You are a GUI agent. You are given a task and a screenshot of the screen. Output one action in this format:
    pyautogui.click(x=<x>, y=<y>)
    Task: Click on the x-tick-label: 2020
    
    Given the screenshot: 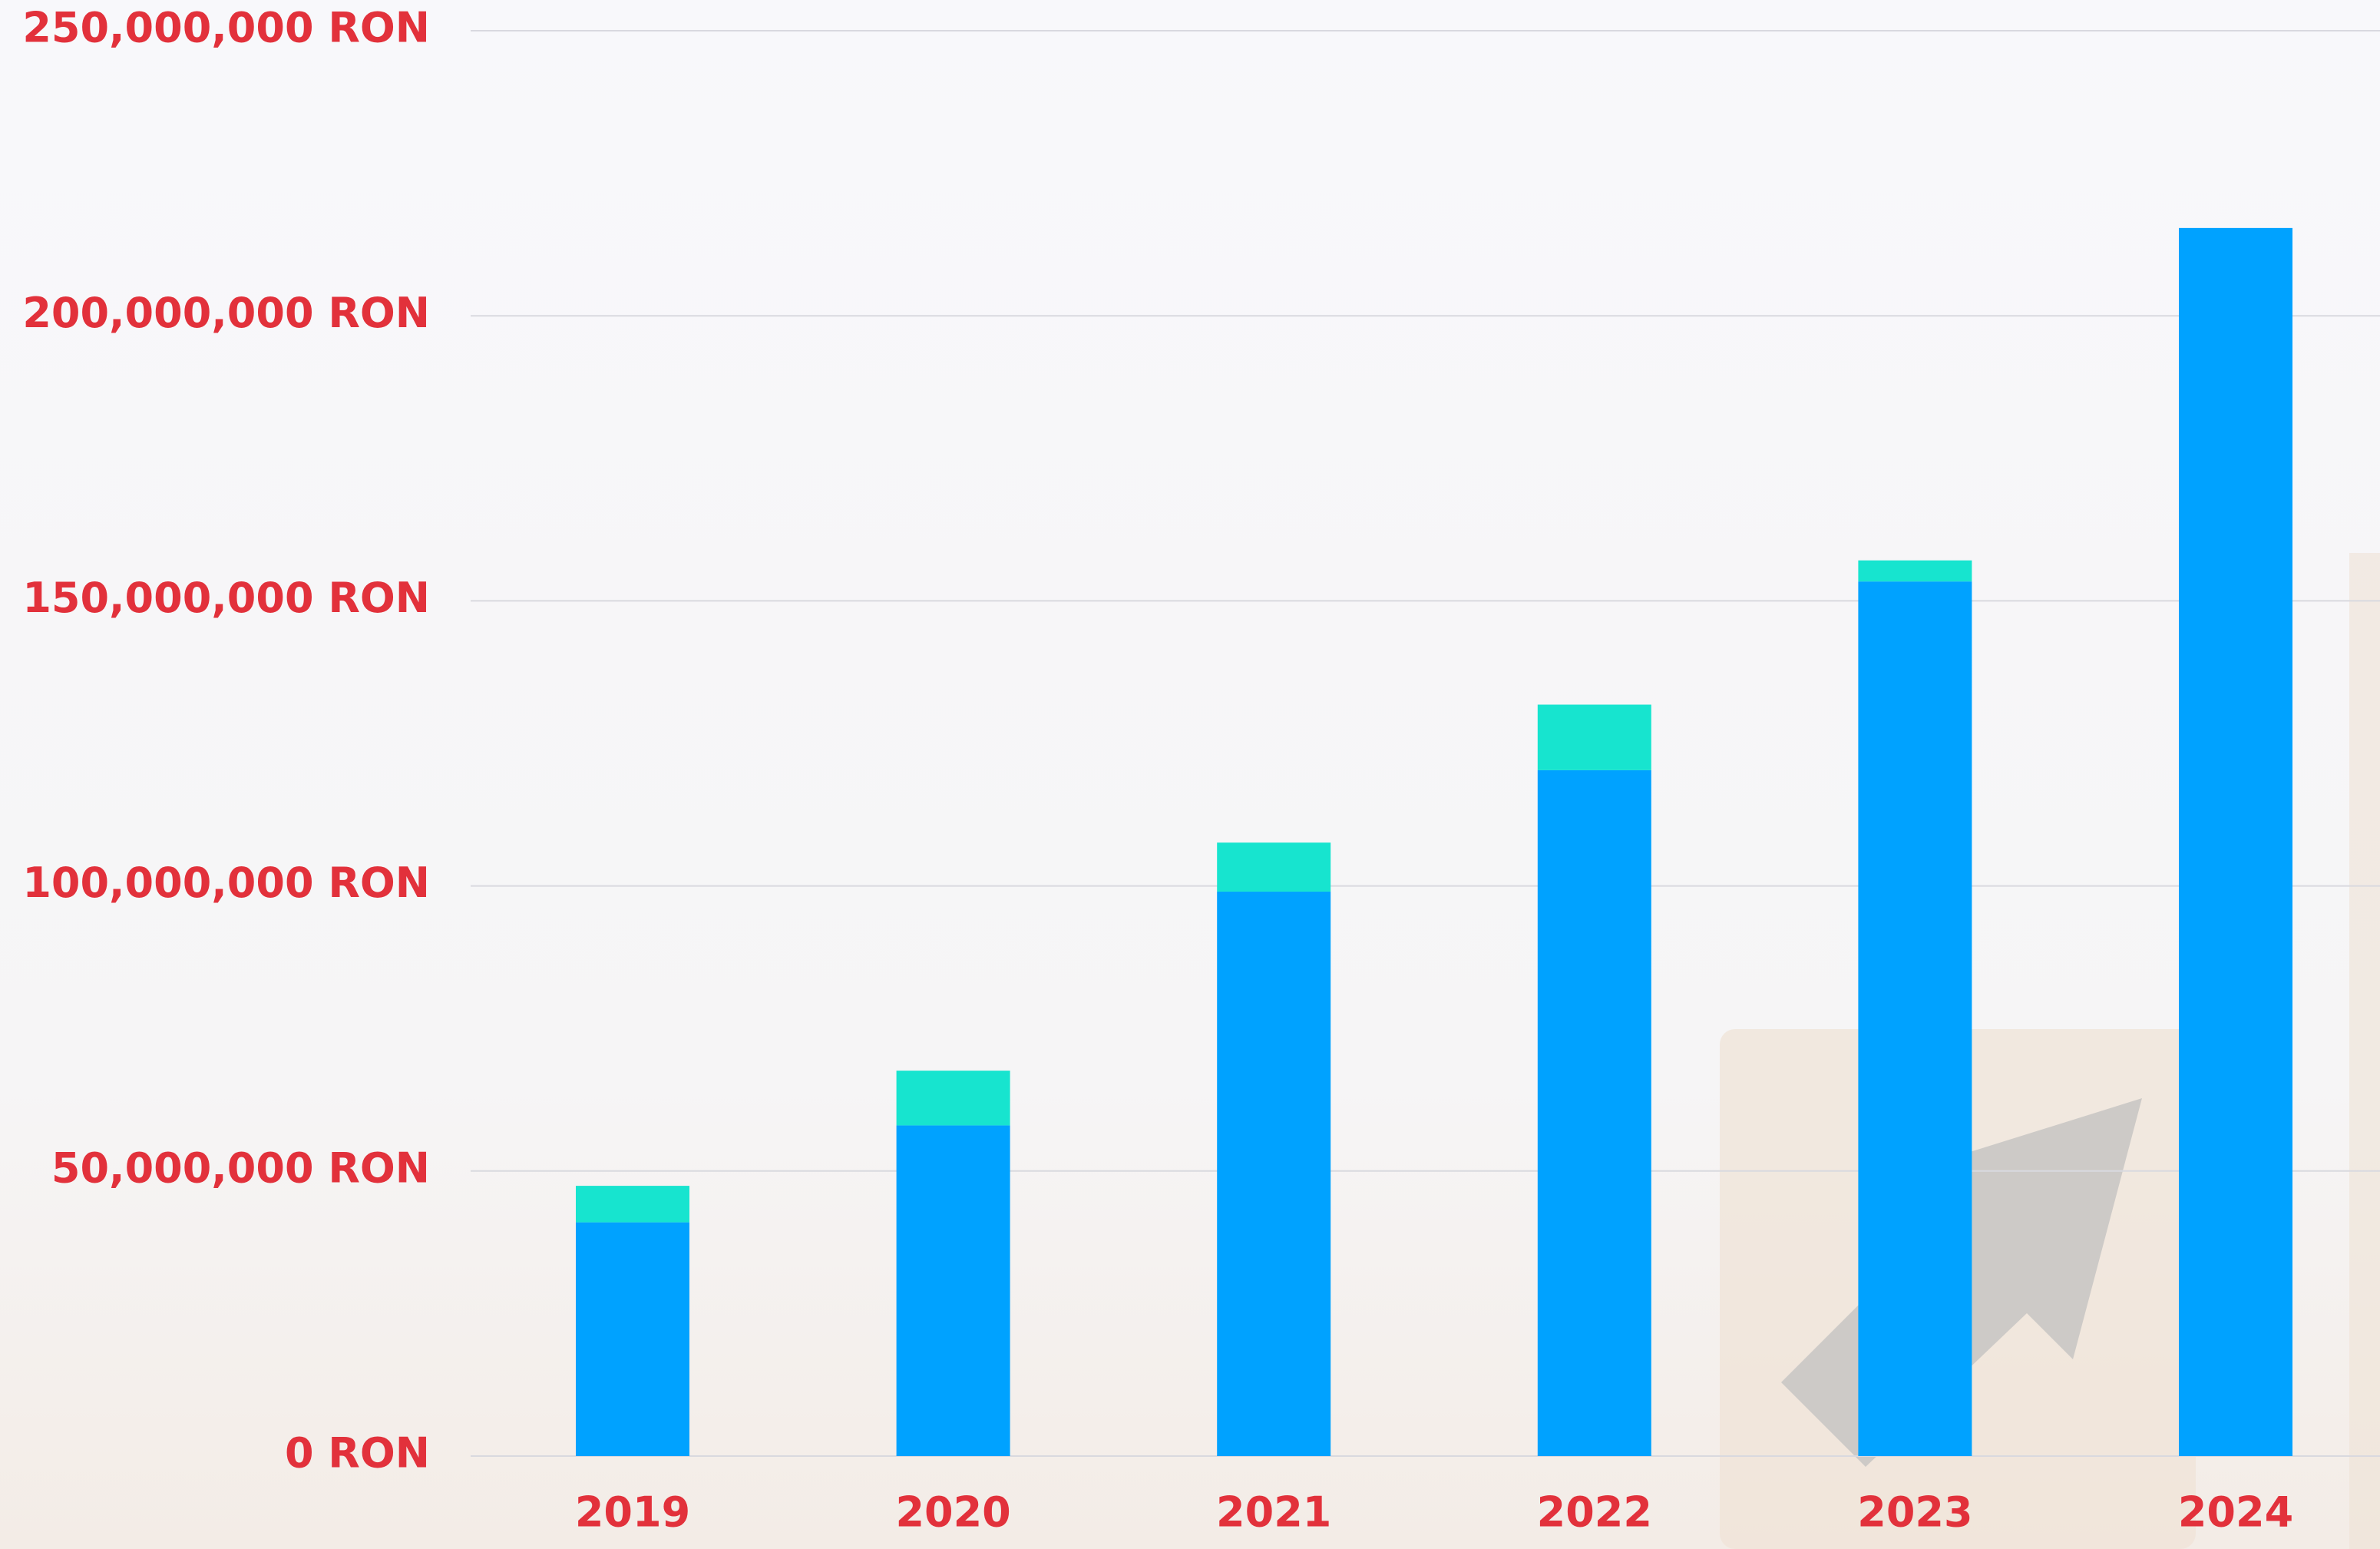 What is the action you would take?
    pyautogui.click(x=952, y=1513)
    